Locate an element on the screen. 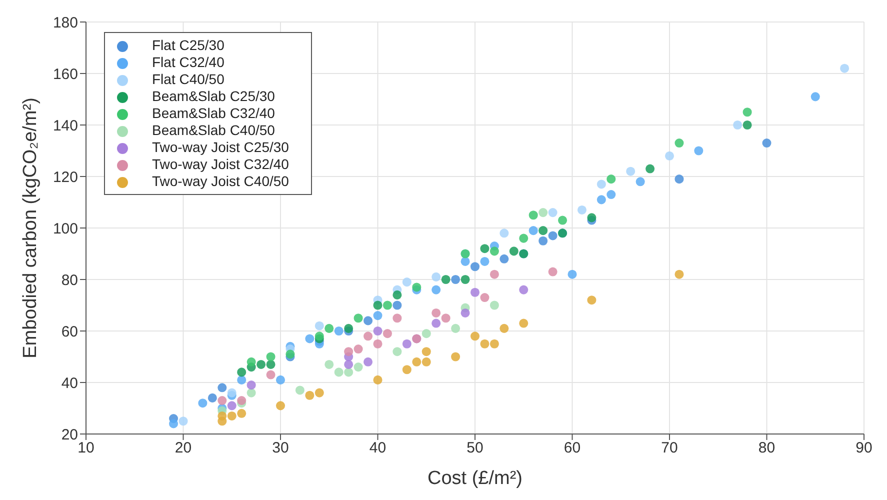 The height and width of the screenshot is (500, 887). legend-label: Flat C25/30 is located at coordinates (188, 45).